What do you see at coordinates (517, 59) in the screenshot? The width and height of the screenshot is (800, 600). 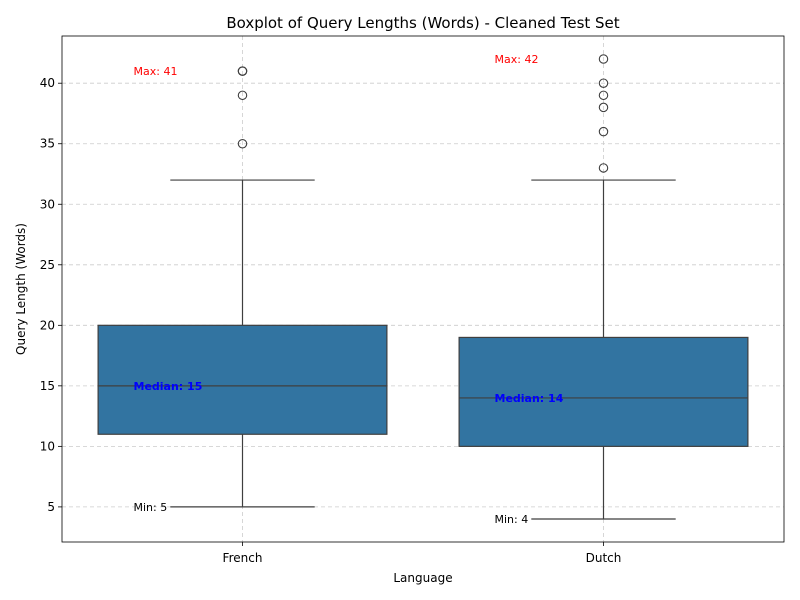 I see `annotation-label: Max: 42` at bounding box center [517, 59].